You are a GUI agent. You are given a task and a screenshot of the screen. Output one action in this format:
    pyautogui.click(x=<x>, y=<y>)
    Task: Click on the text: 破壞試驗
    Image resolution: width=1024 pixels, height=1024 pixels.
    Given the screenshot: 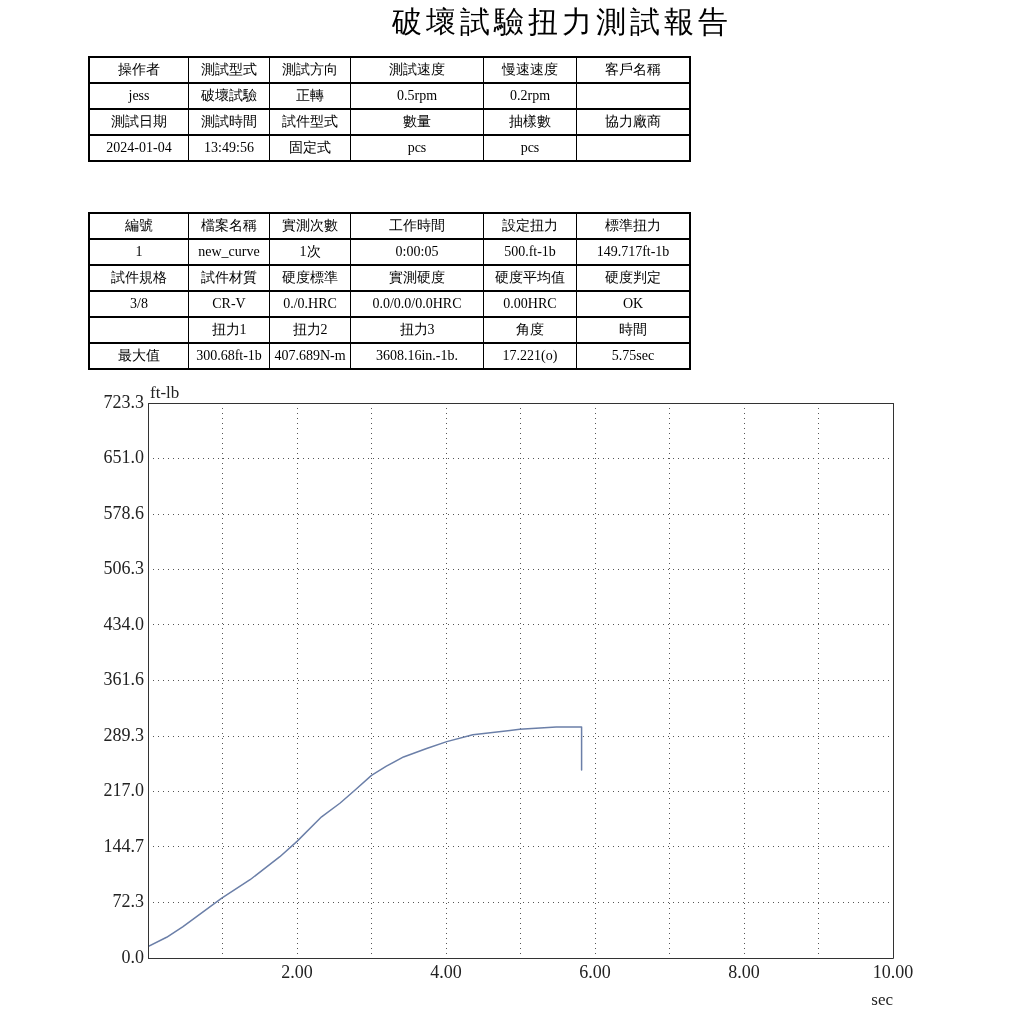 What is the action you would take?
    pyautogui.click(x=229, y=96)
    